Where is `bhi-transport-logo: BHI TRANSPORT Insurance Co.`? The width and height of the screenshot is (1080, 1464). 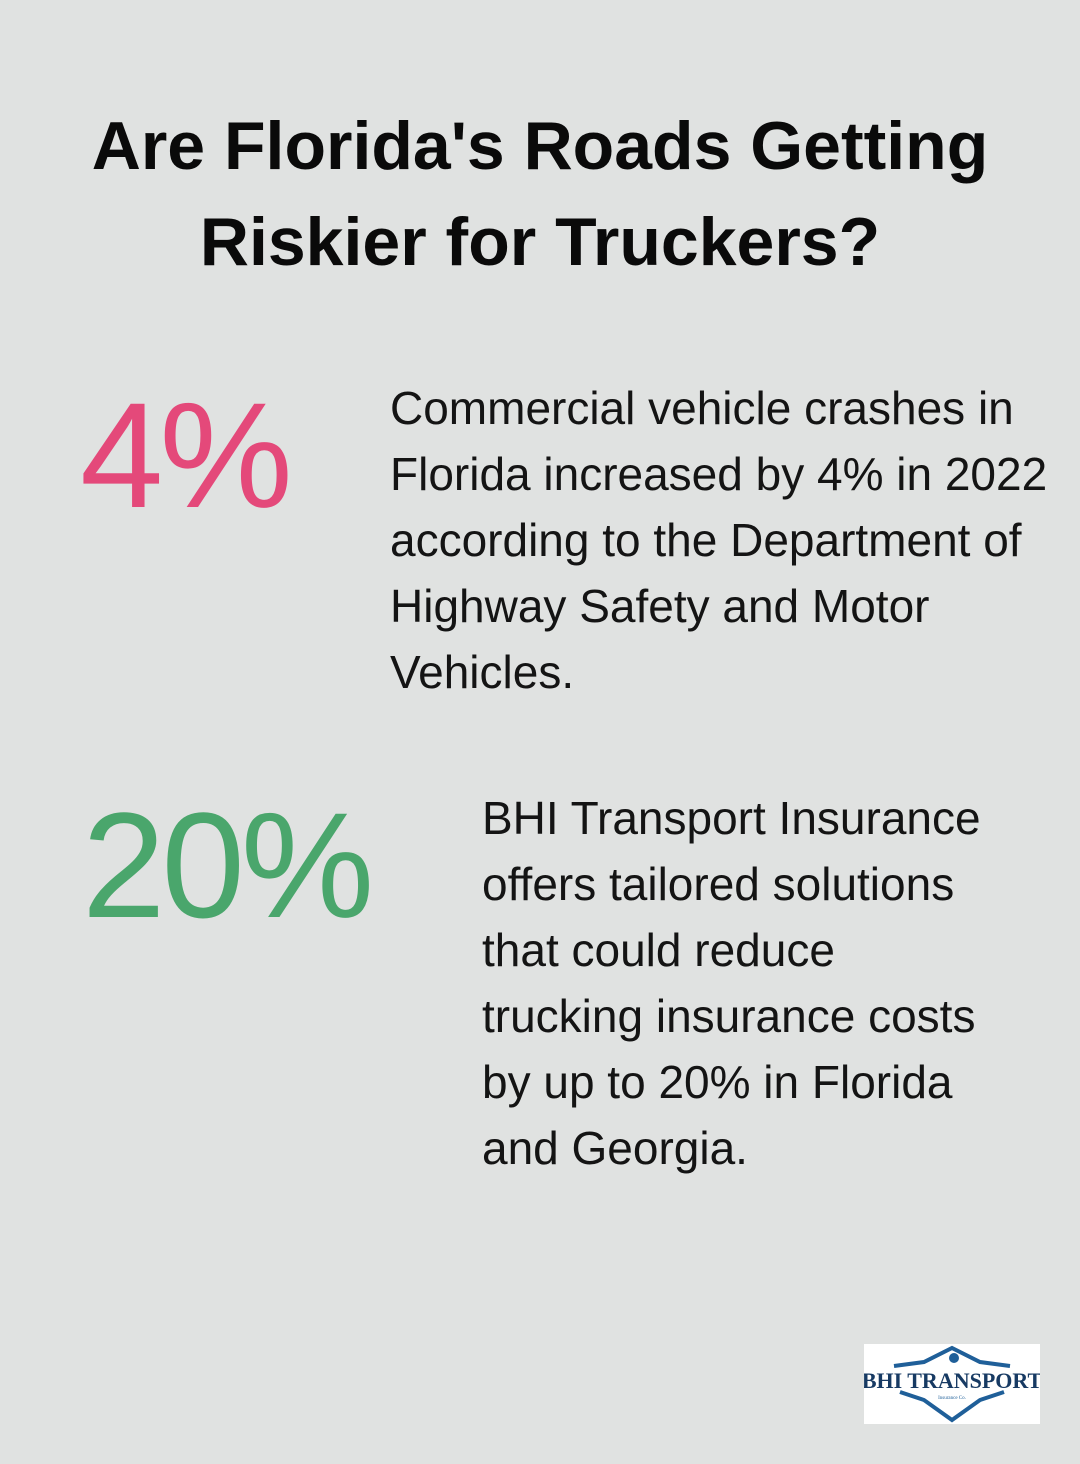
bhi-transport-logo: BHI TRANSPORT Insurance Co. is located at coordinates (952, 1384).